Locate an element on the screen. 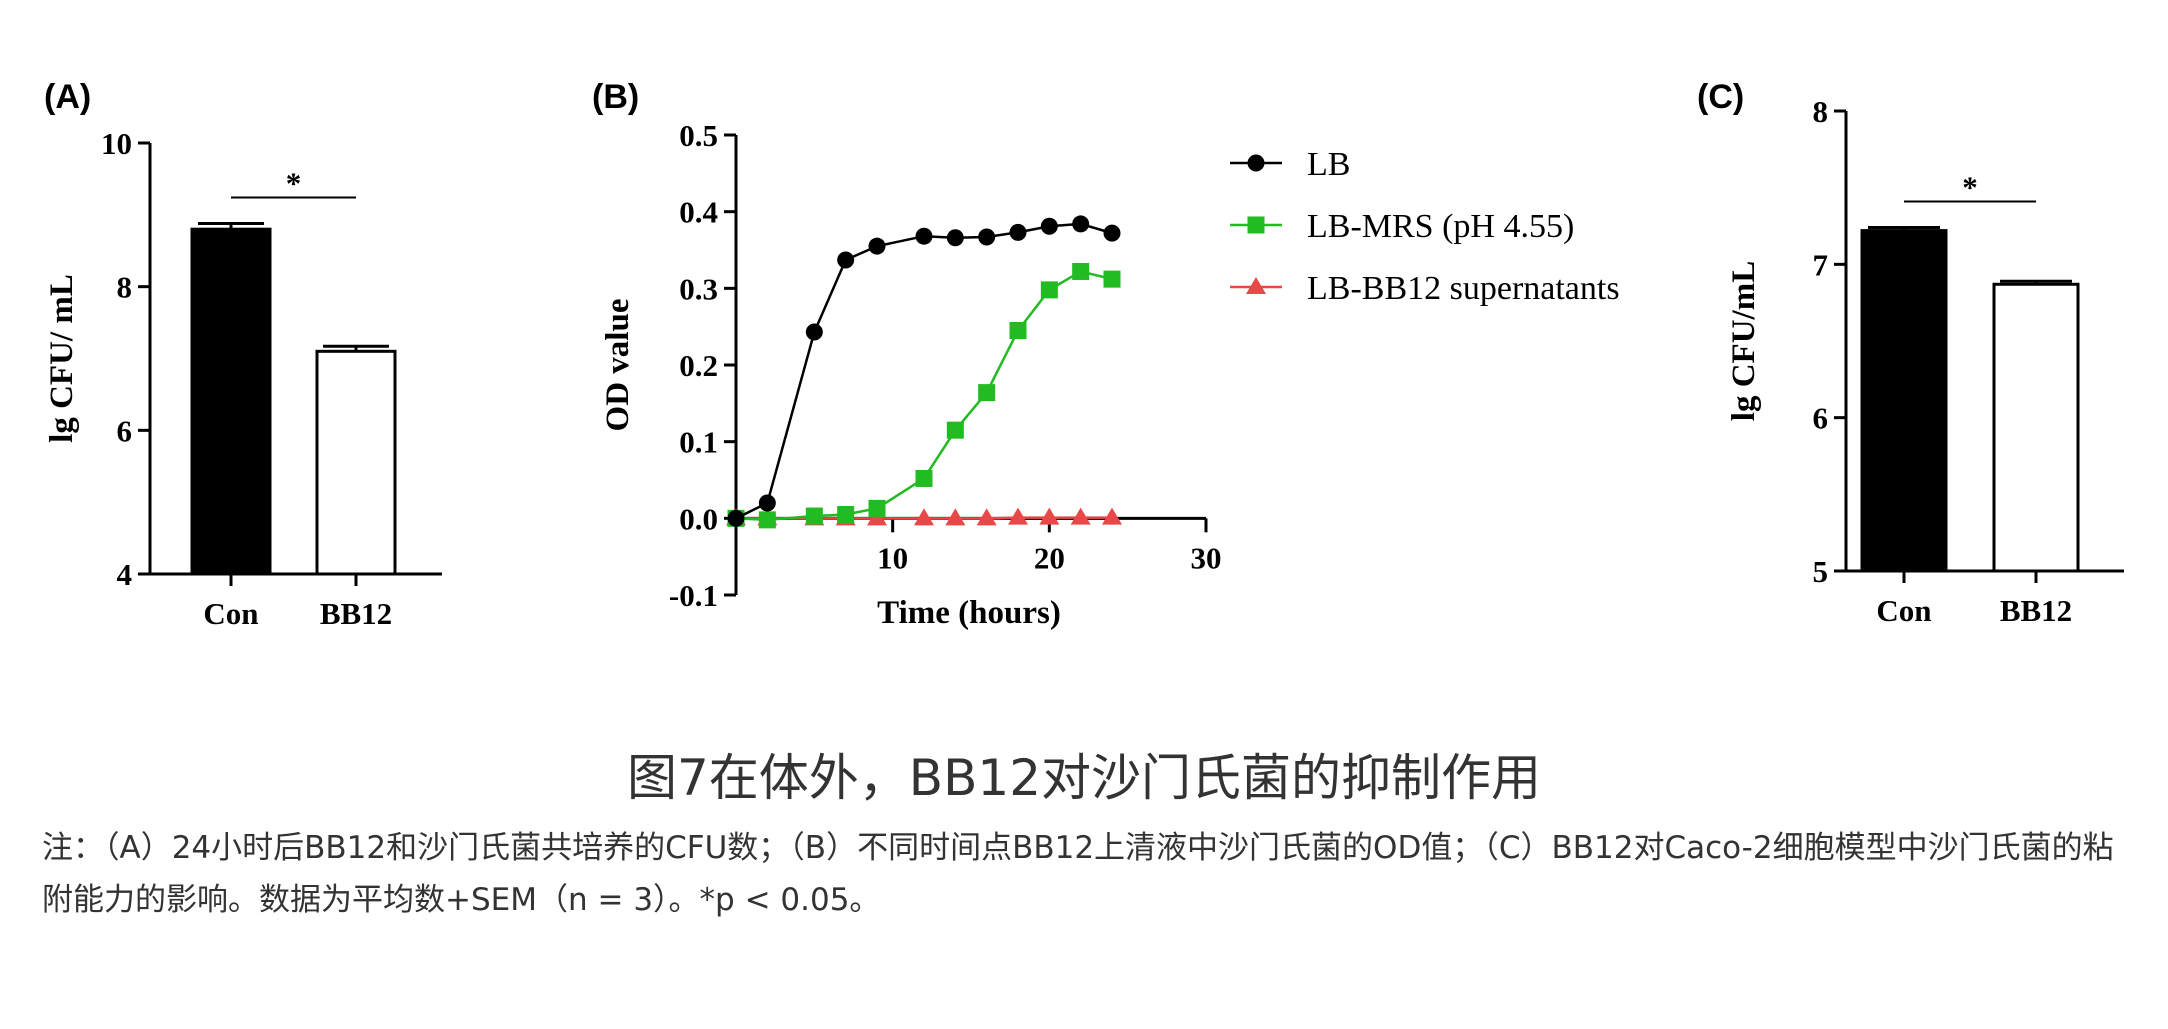 This screenshot has width=2168, height=1029. panel-a-x-tick-label: Con is located at coordinates (230, 613).